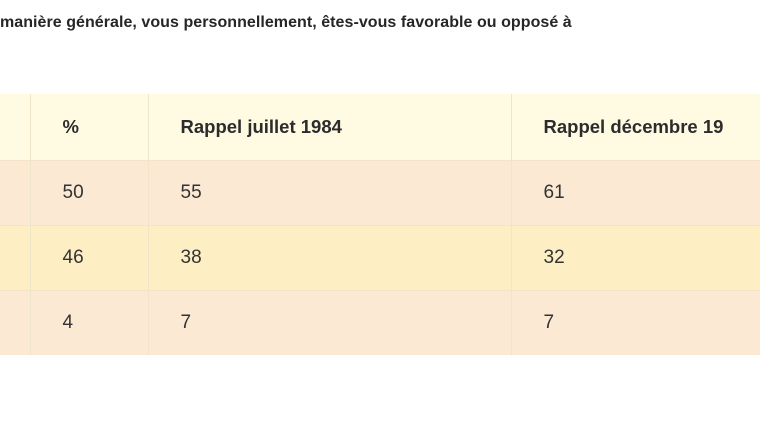  I want to click on header-percent: %, so click(89, 127).